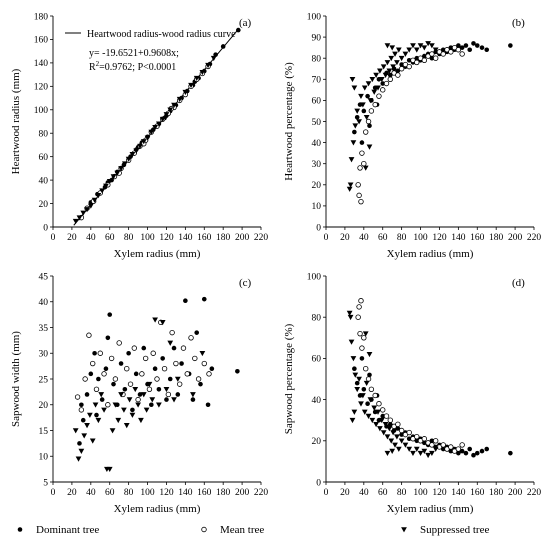 This screenshot has height=543, width=550. Describe the element at coordinates (44, 432) in the screenshot. I see `y-tick-label: 15` at that location.